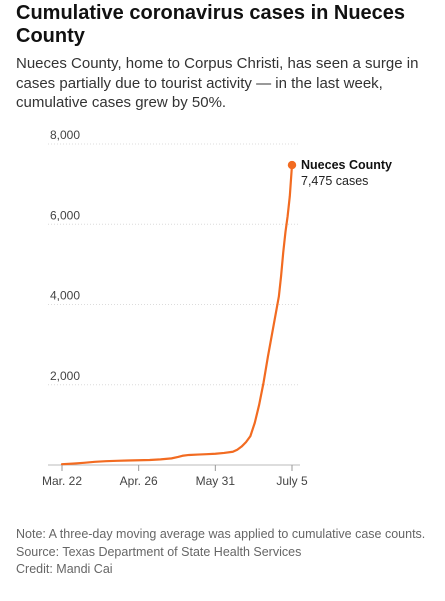  Describe the element at coordinates (216, 481) in the screenshot. I see `x-tick-label: May 31` at that location.